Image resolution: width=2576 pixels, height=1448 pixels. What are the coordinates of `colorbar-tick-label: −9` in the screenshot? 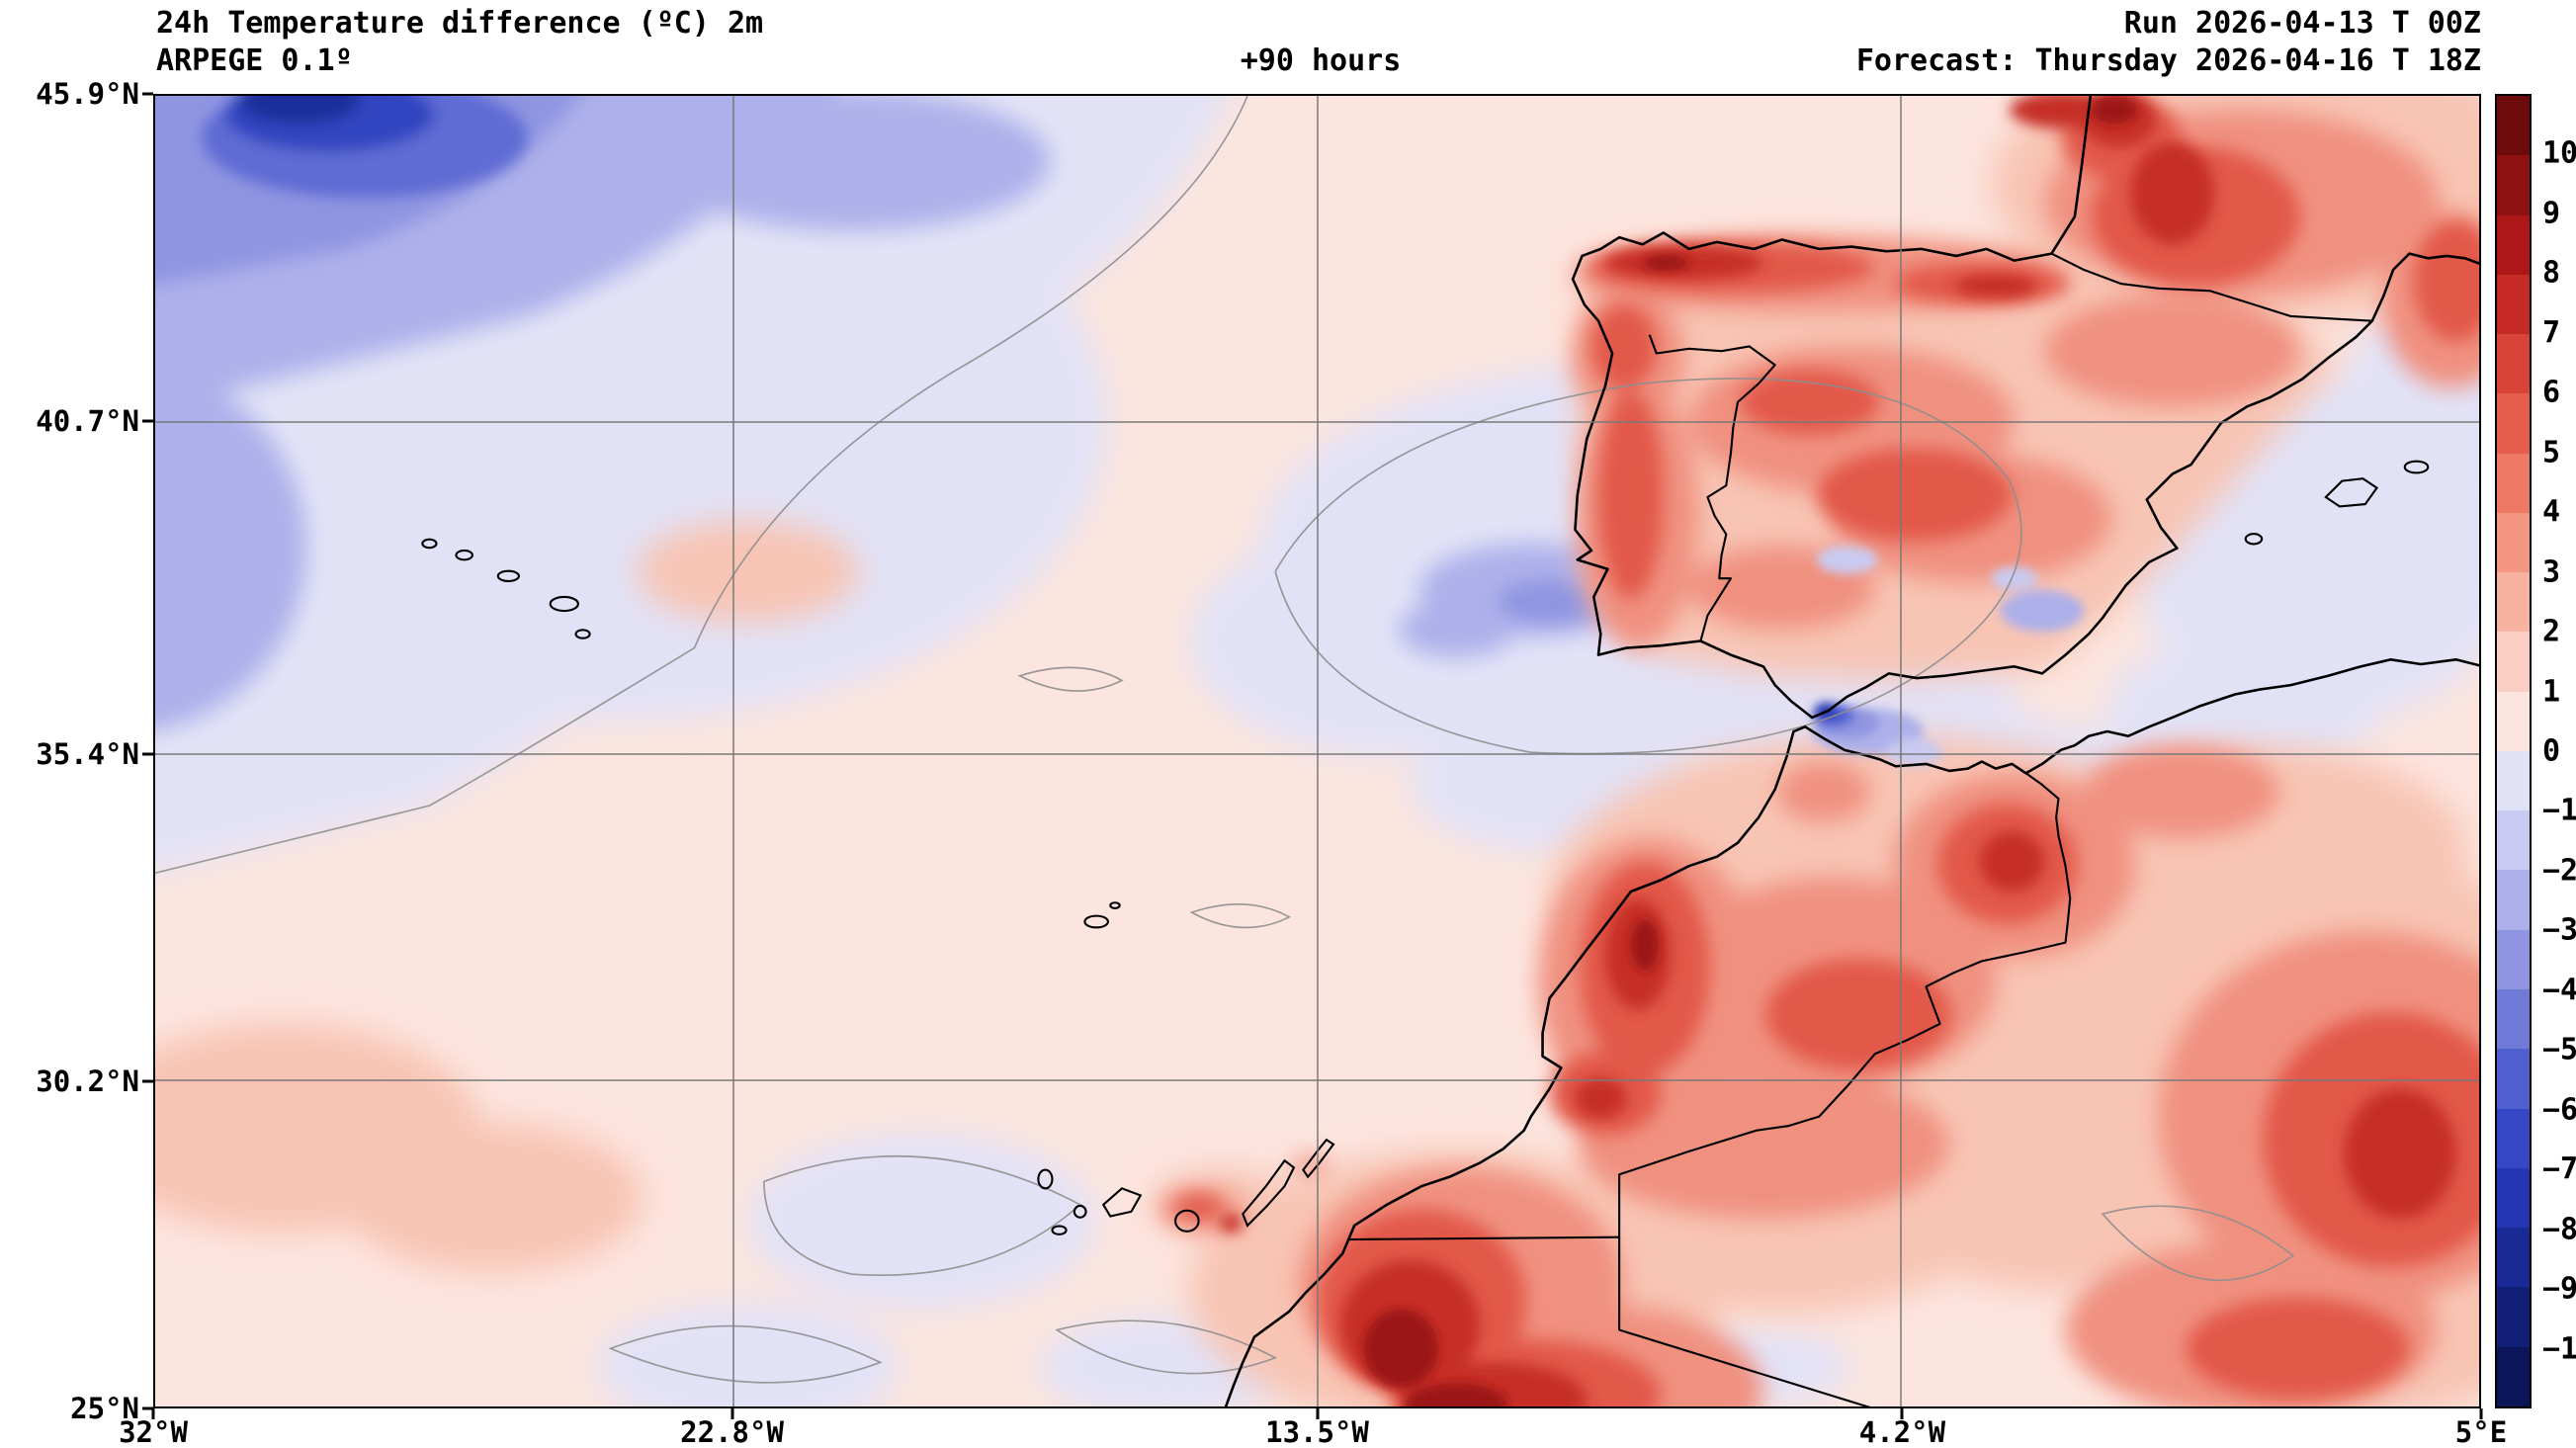 It's located at (2559, 1289).